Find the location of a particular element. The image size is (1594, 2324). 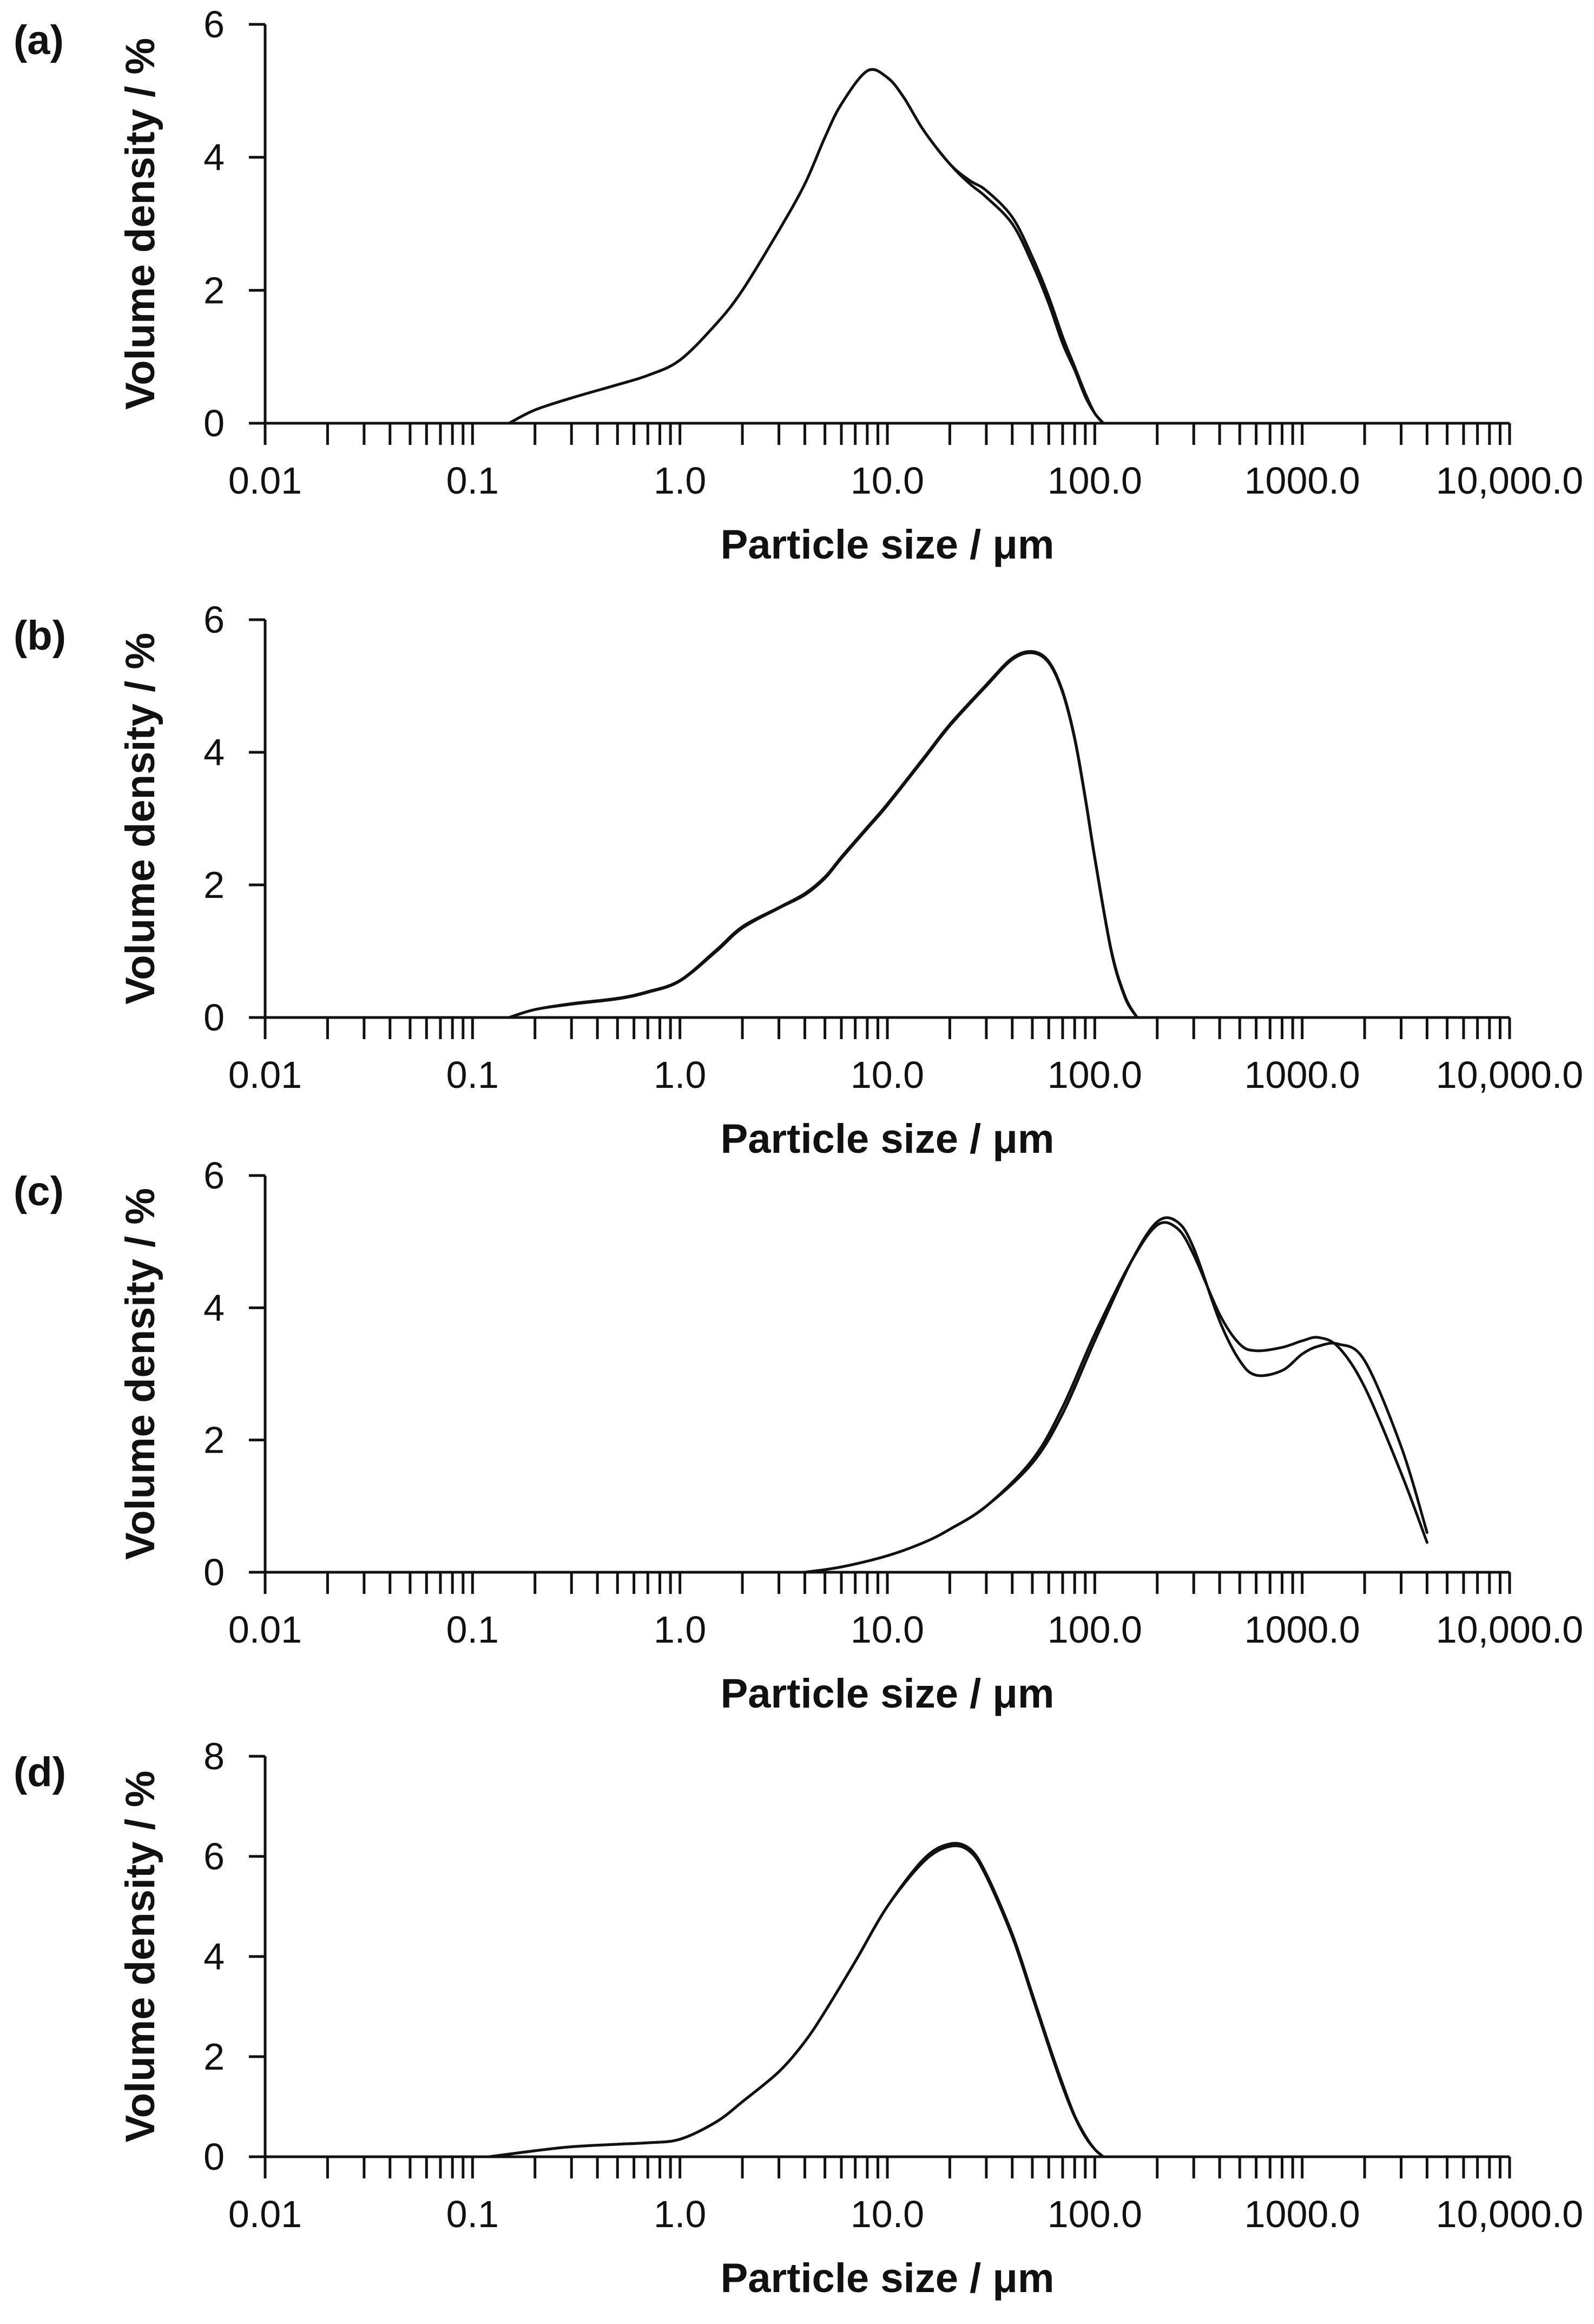

panel-label: (c) is located at coordinates (39, 1191).